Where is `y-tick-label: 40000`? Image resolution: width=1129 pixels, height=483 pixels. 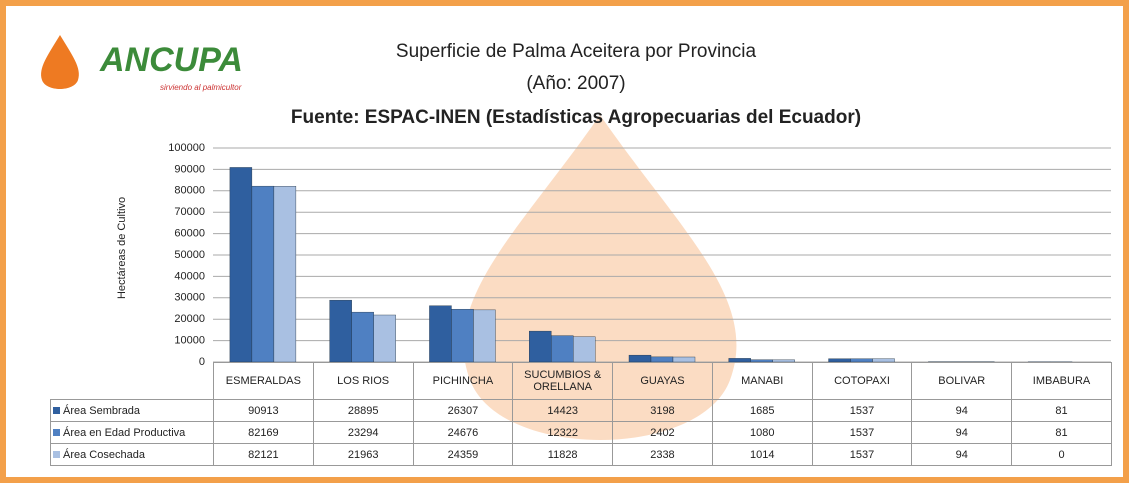 y-tick-label: 40000 is located at coordinates (189, 276).